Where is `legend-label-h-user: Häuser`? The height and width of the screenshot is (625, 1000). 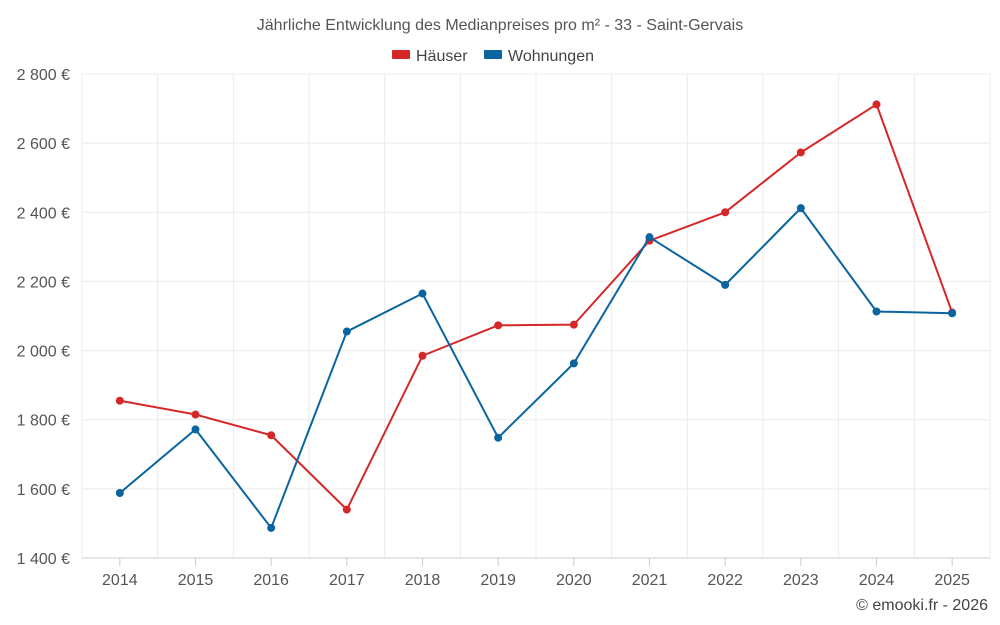
legend-label-h-user: Häuser is located at coordinates (442, 56).